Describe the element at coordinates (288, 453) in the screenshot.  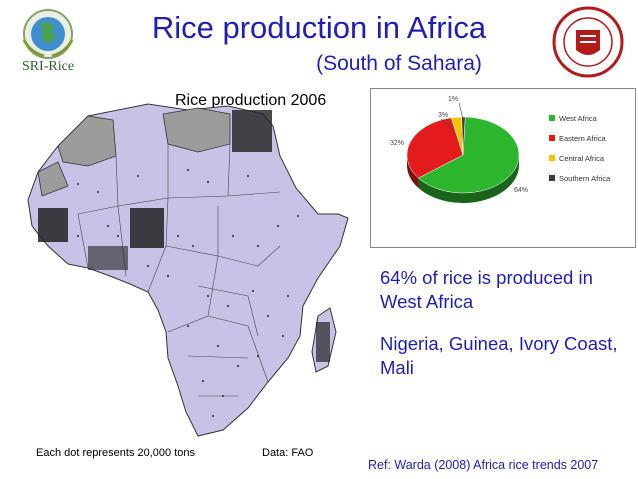
I see `data-source-note: Data: FAO` at that location.